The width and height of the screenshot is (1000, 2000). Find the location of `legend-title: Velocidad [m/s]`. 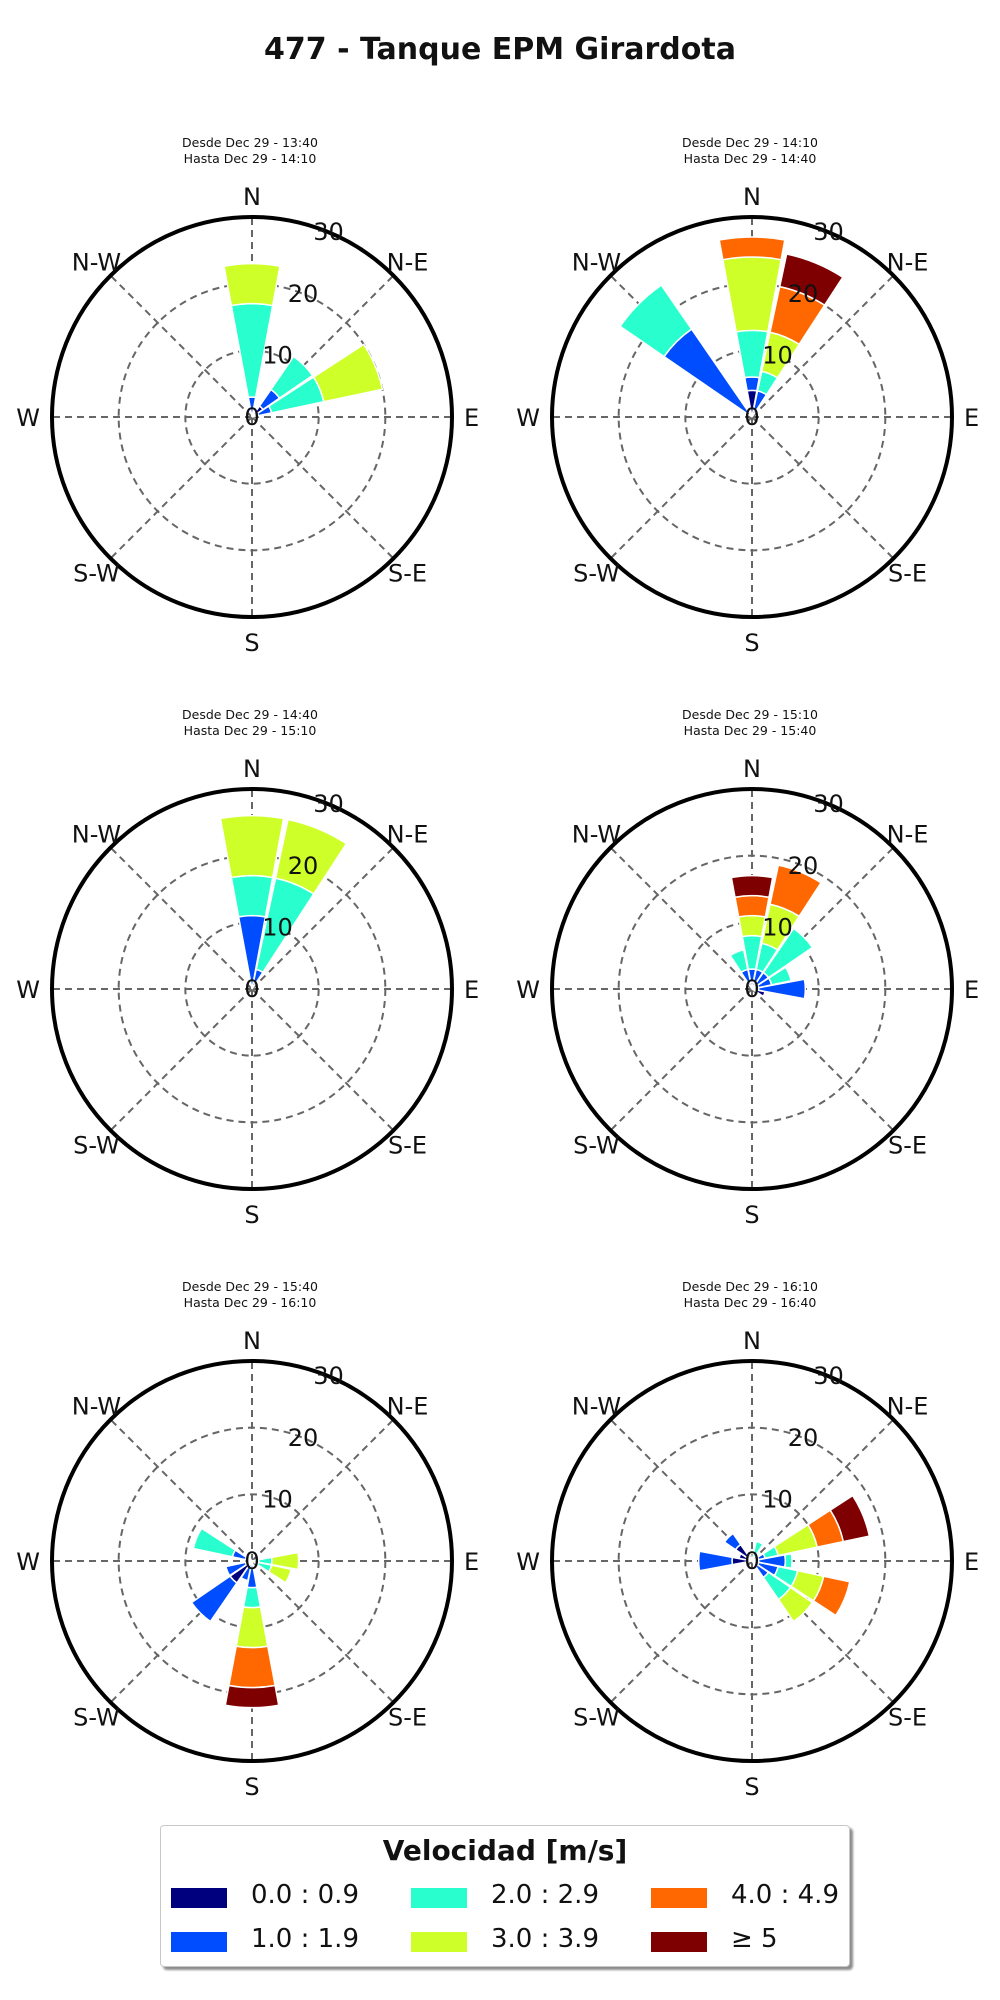

legend-title: Velocidad [m/s] is located at coordinates (505, 1850).